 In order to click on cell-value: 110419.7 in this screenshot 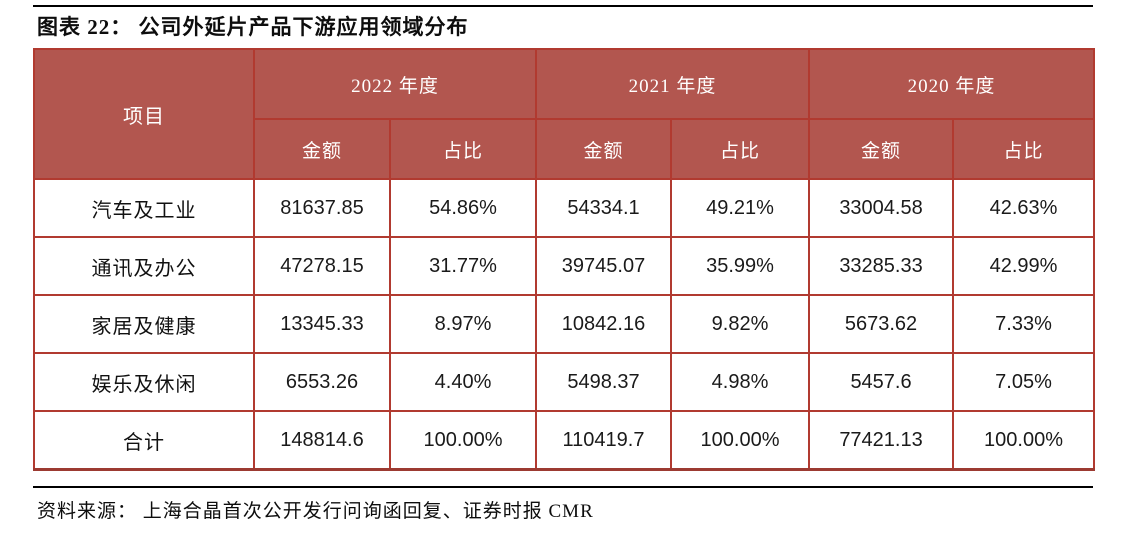, I will do `click(604, 440)`.